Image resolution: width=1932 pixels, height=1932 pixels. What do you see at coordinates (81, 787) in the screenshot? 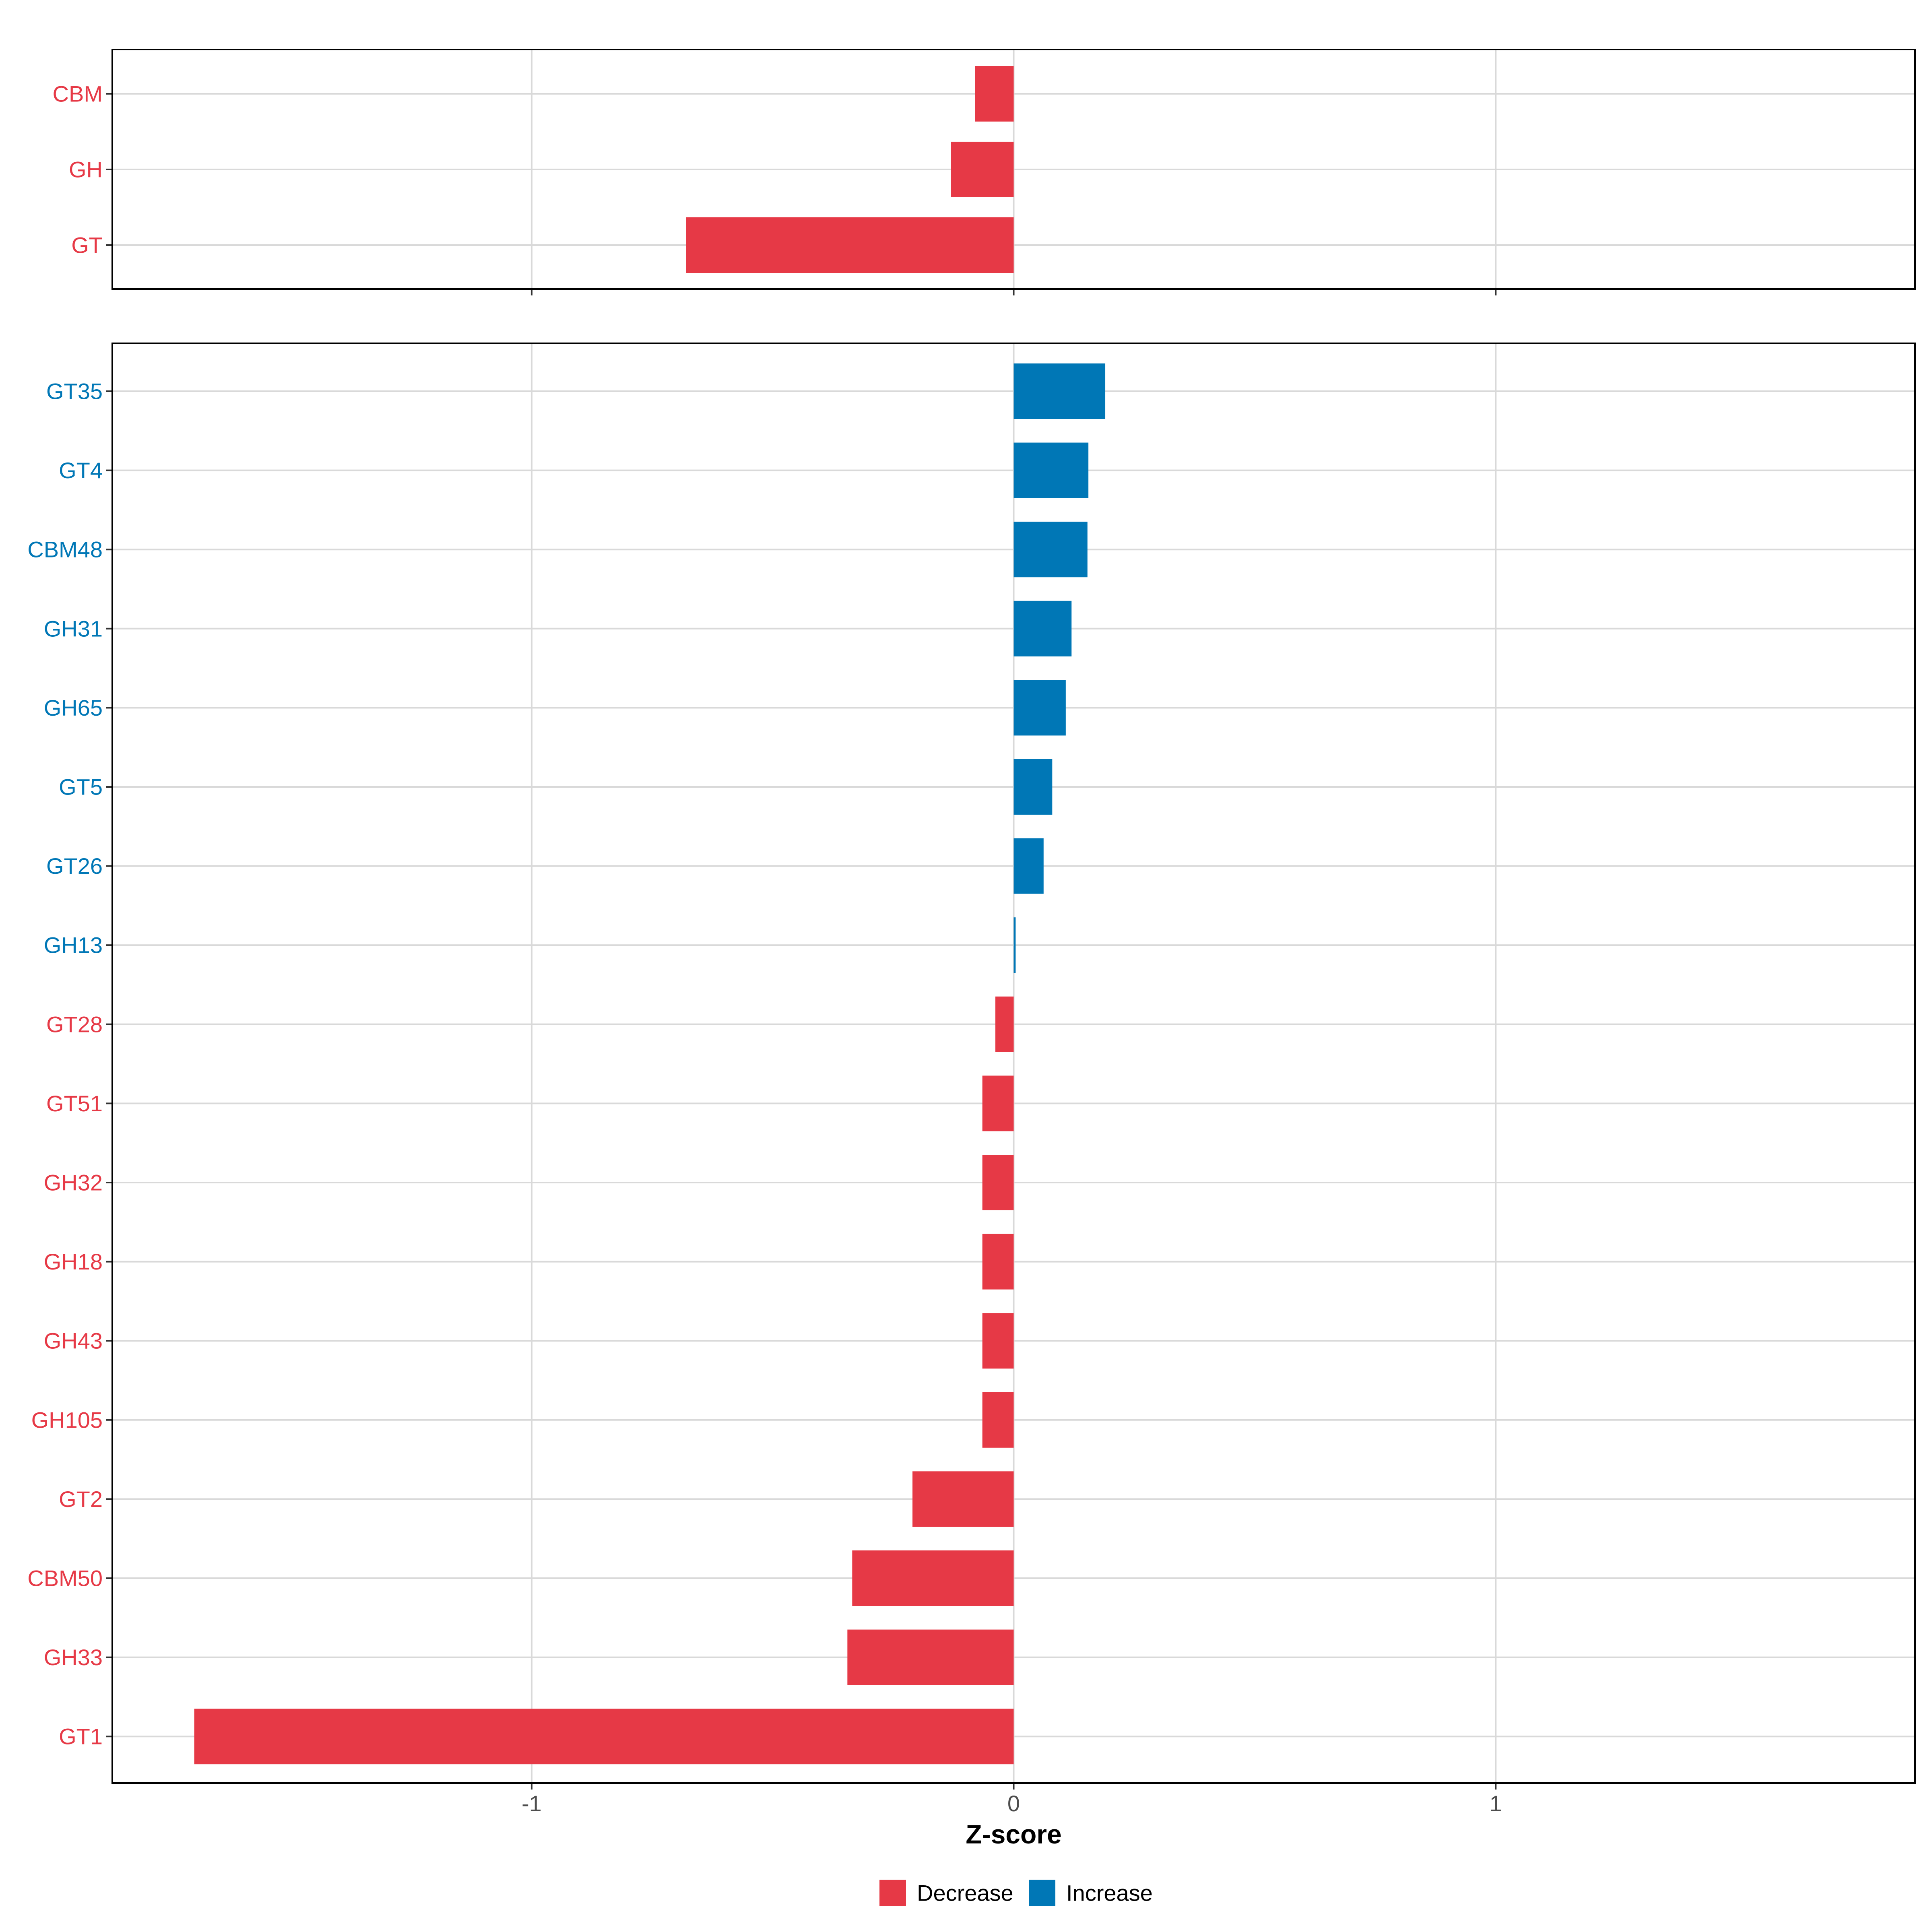
I see `y-tick-label-gt5: GT5` at bounding box center [81, 787].